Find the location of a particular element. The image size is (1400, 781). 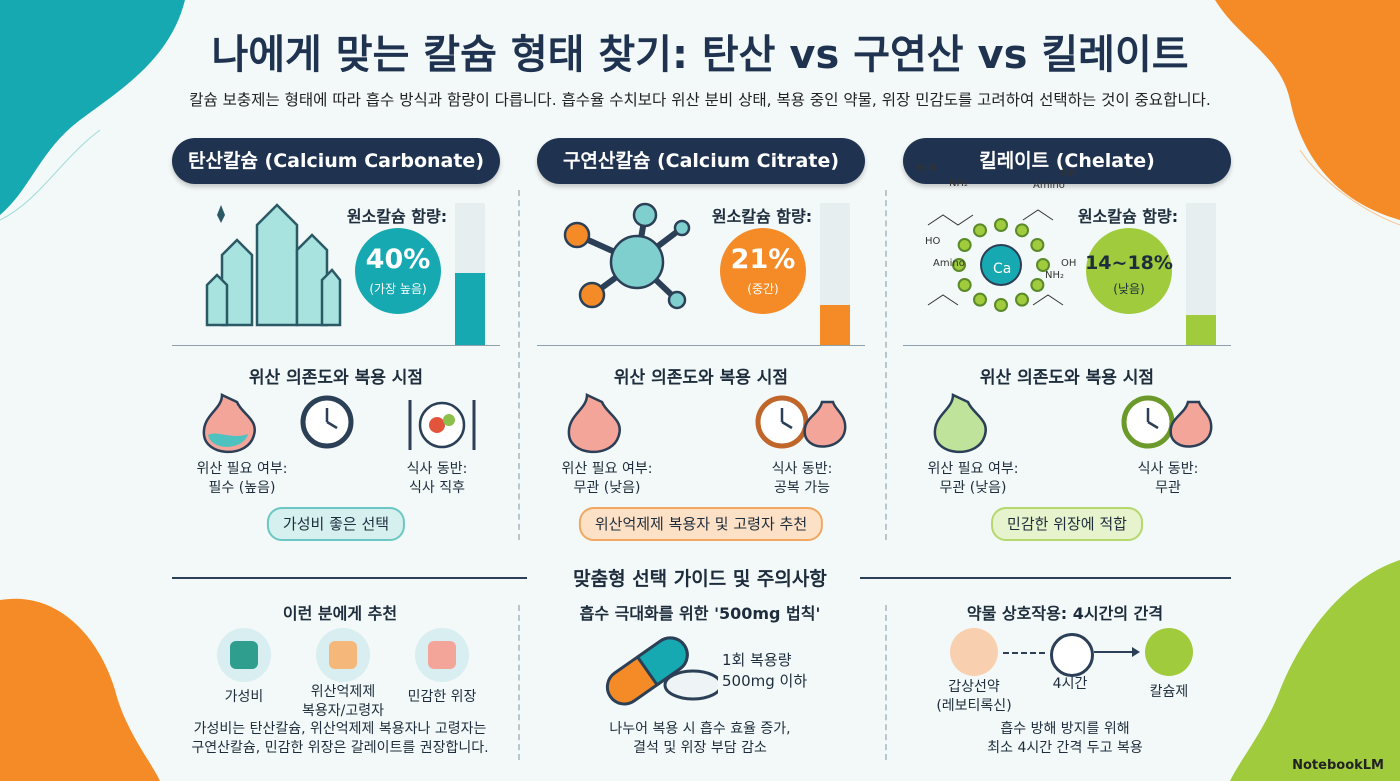

pill-label: 1회 복용량 500mg 이하 is located at coordinates (765, 670).